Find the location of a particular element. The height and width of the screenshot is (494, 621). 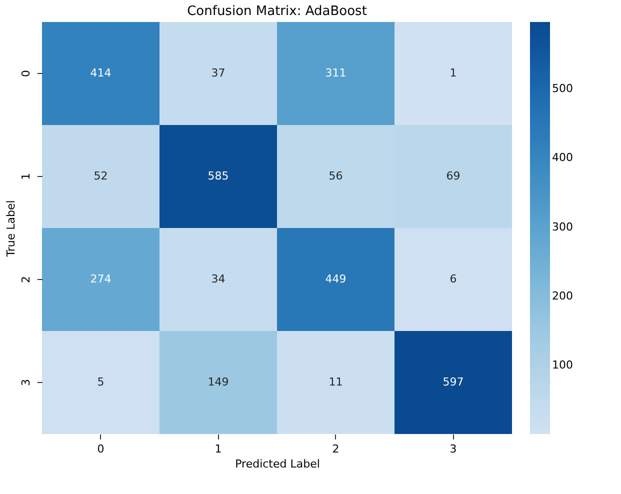

color-bar-label: 200 is located at coordinates (562, 295).